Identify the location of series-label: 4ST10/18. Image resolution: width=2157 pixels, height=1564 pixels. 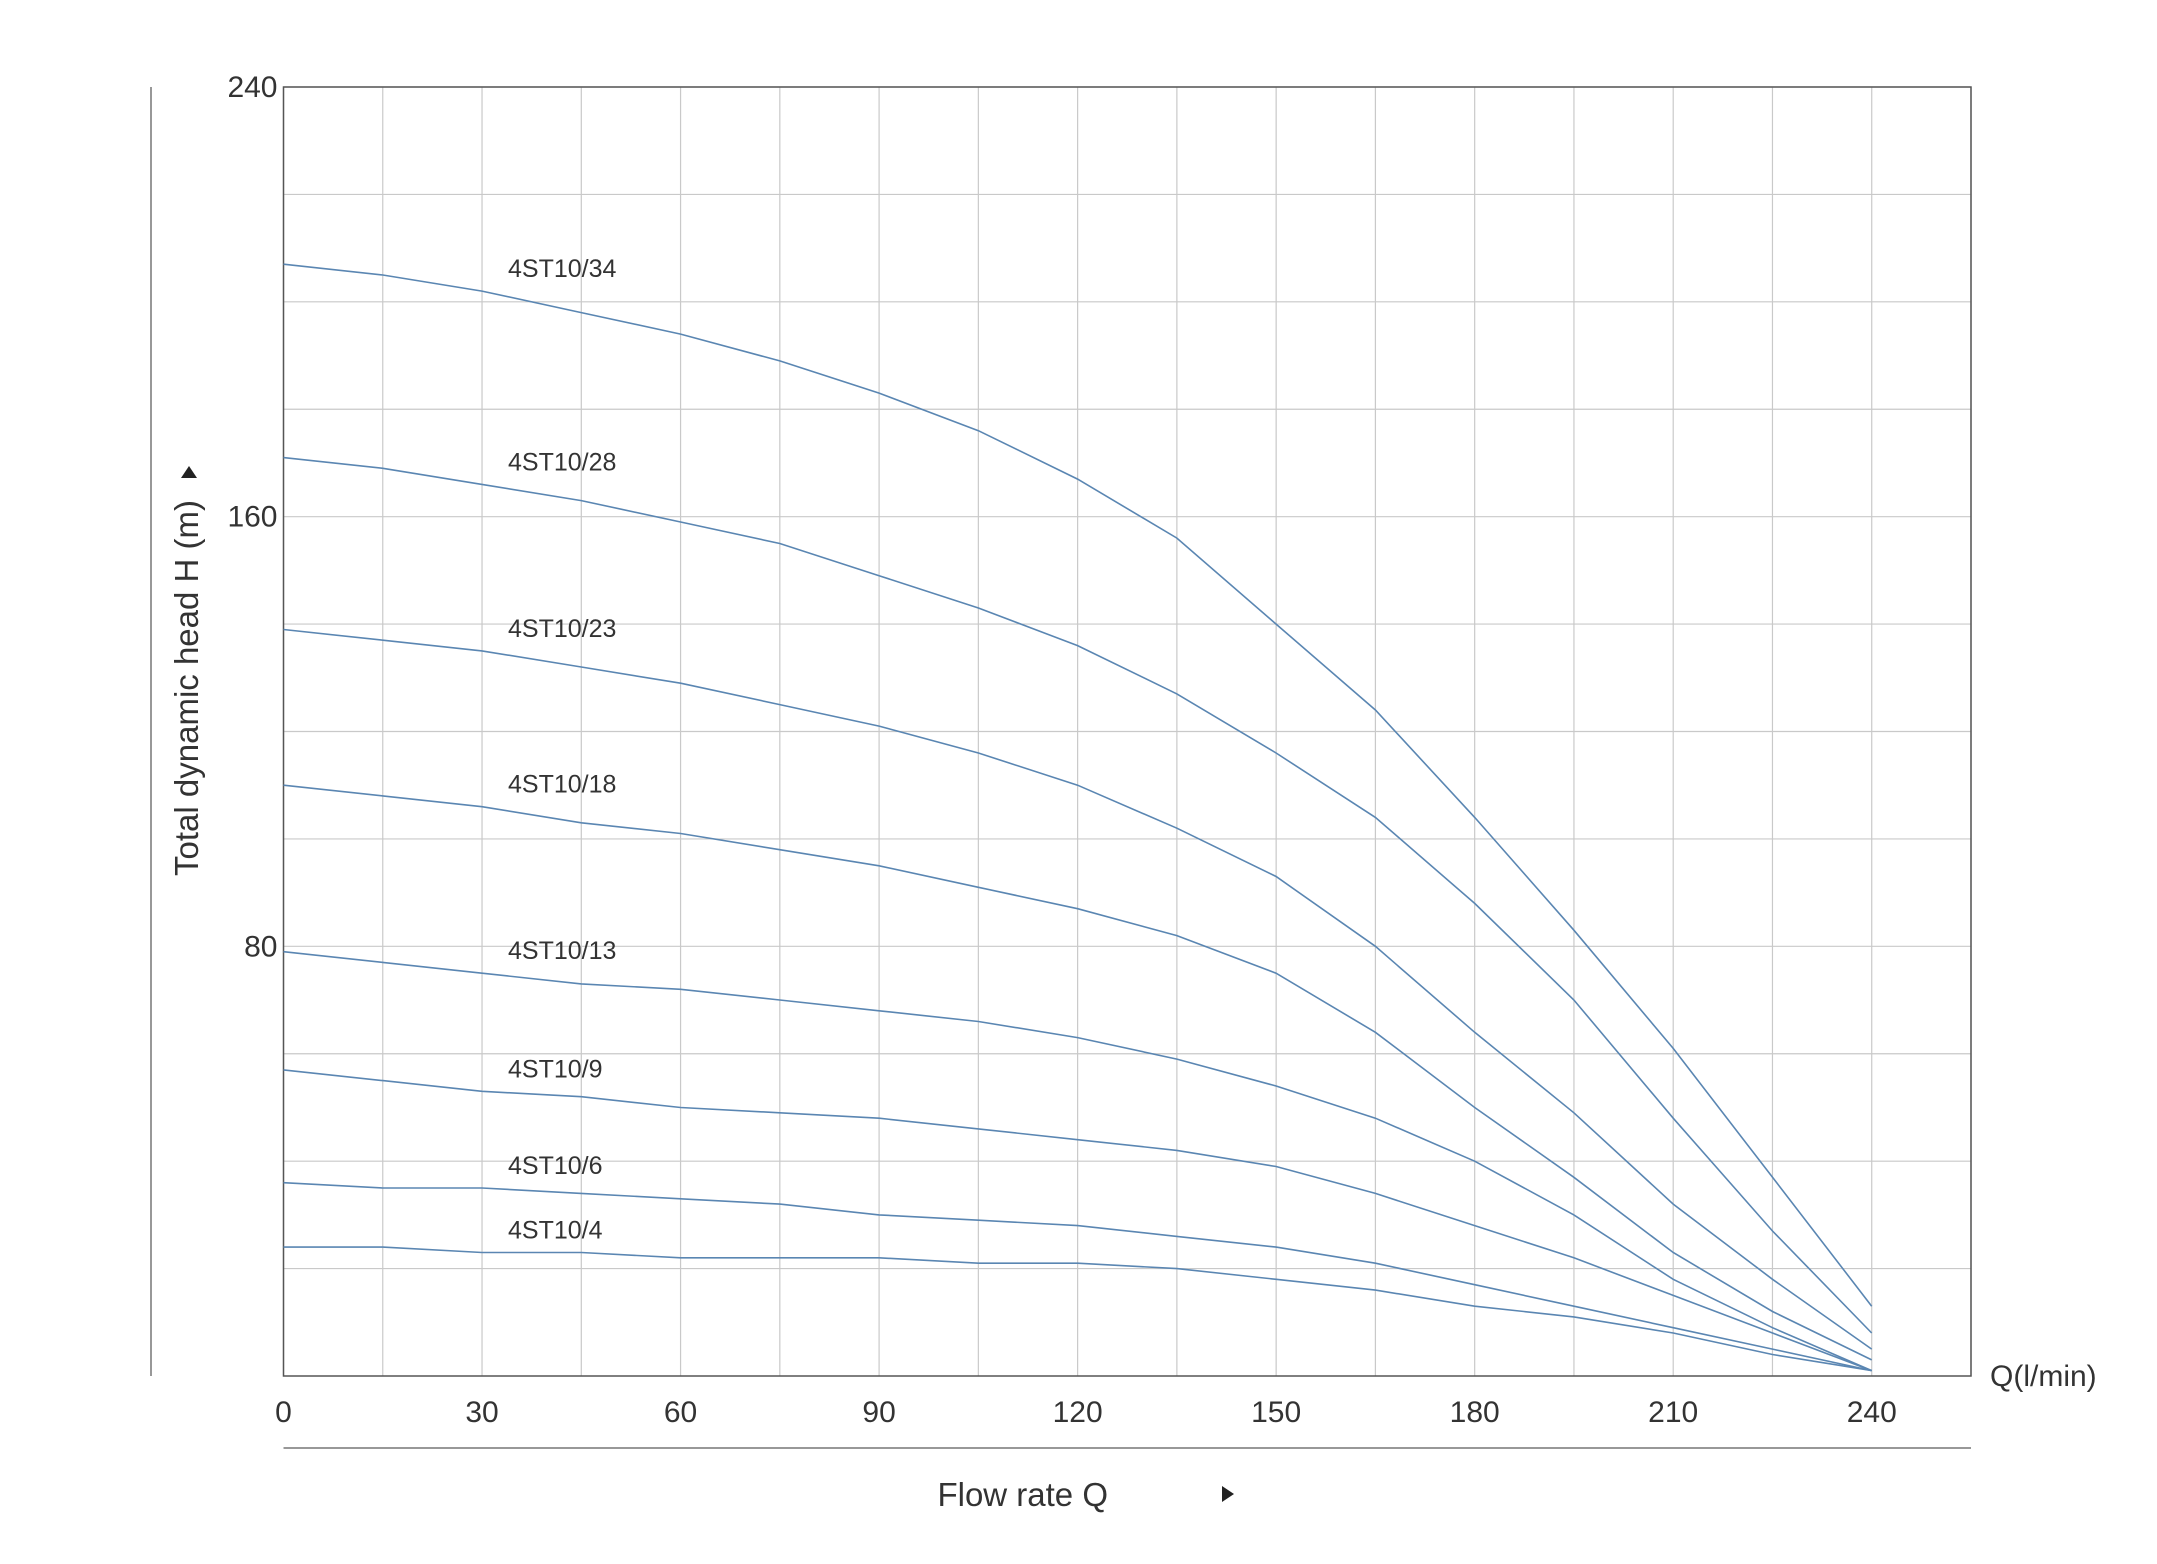
(562, 785).